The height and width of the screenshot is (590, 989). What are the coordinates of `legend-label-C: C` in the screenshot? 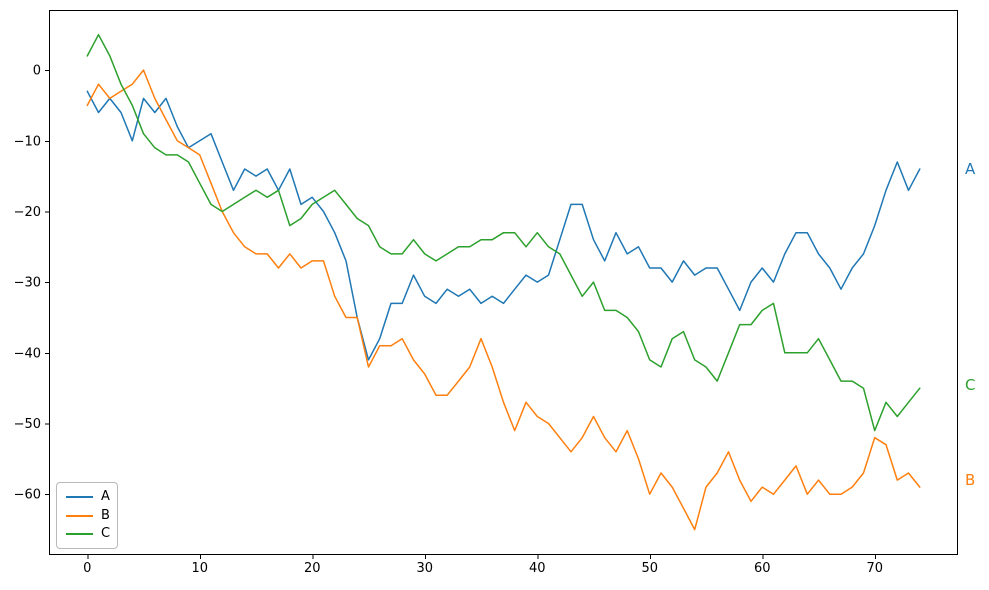 It's located at (106, 533).